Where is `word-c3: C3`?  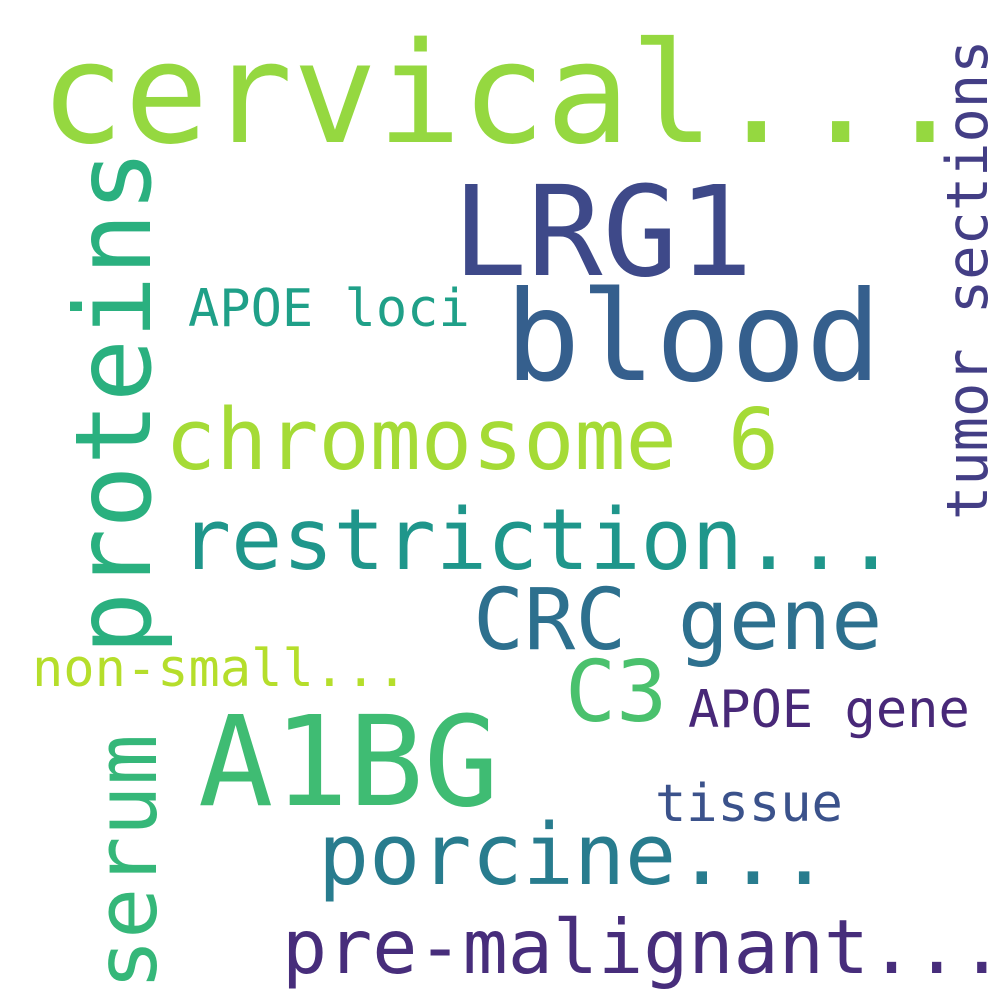 word-c3: C3 is located at coordinates (616, 692).